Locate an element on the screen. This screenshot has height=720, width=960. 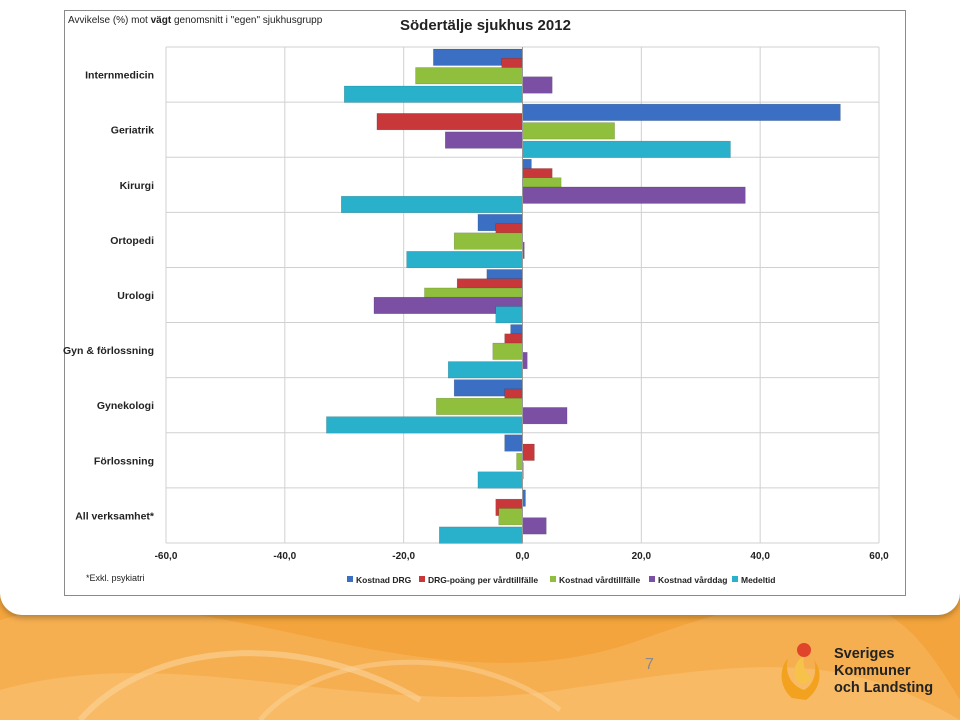
category-label: Gyn & förlossning is located at coordinates (108, 351).